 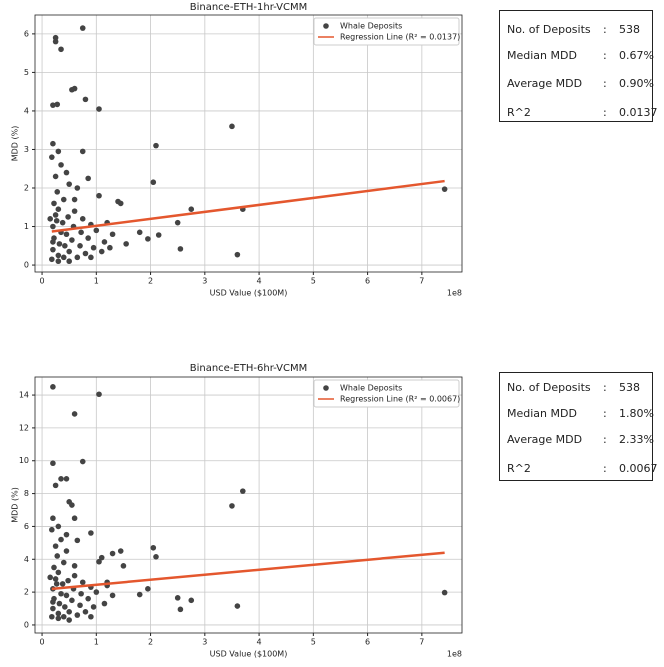 I want to click on y-tick-label: 5, so click(x=26, y=72).